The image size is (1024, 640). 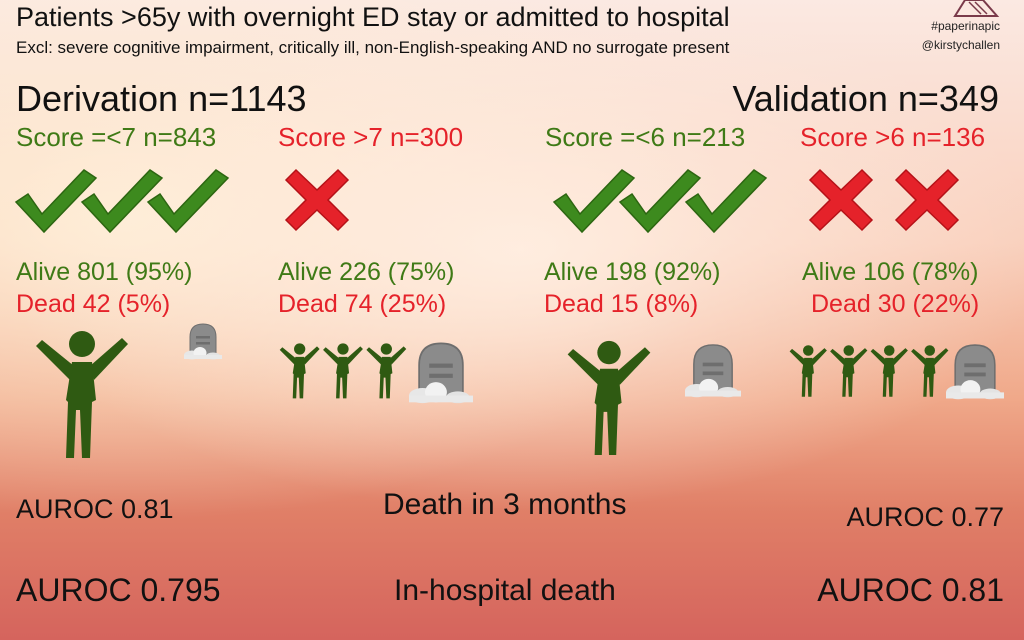 What do you see at coordinates (865, 98) in the screenshot?
I see `validation-heading: Validation n=349` at bounding box center [865, 98].